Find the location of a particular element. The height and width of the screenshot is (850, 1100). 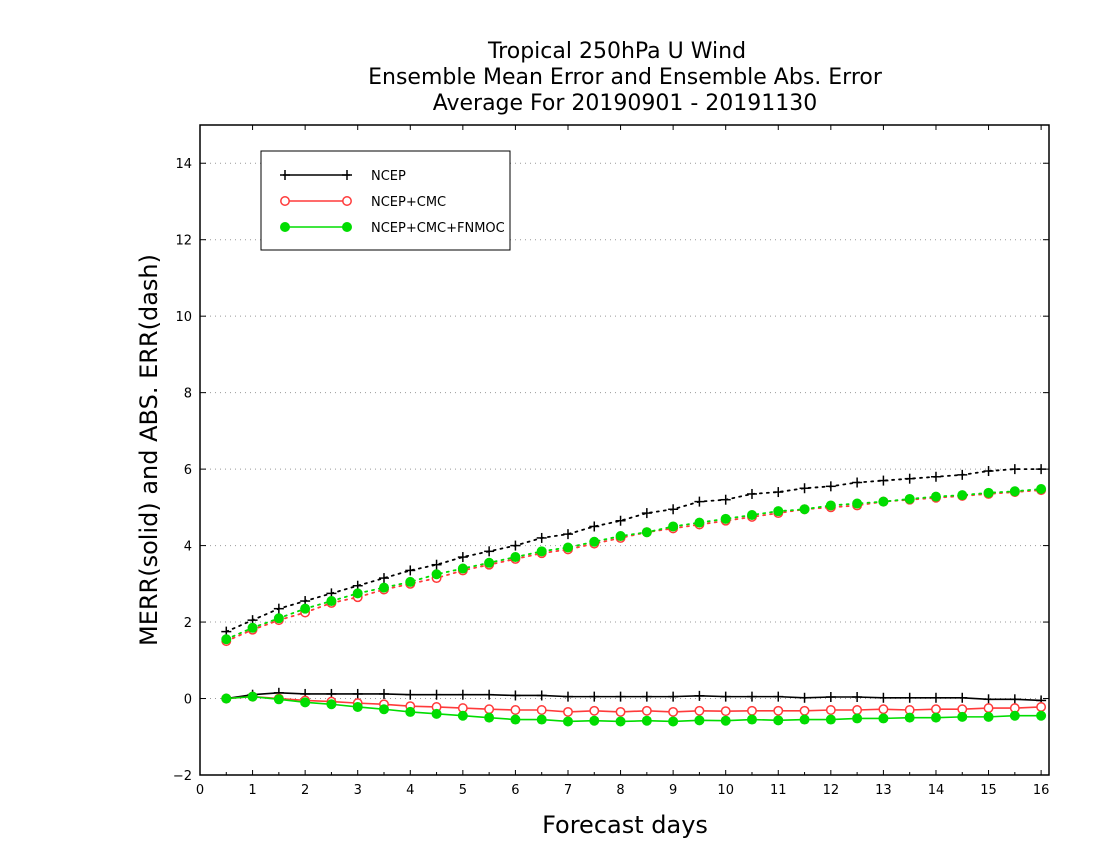

y-tick-label: 0 is located at coordinates (188, 700).